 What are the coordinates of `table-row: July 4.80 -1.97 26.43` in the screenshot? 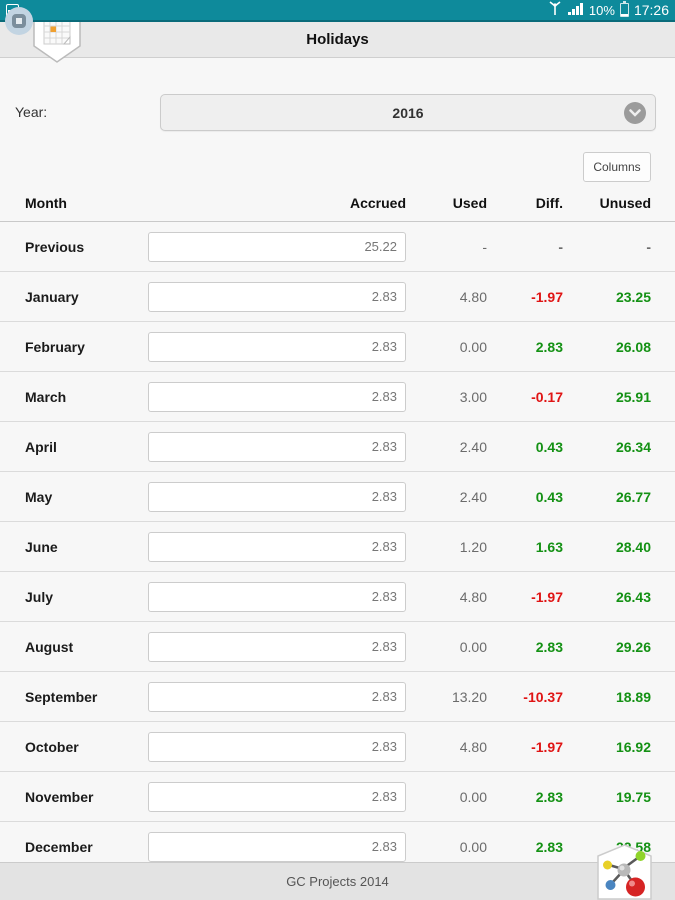 It's located at (337, 597).